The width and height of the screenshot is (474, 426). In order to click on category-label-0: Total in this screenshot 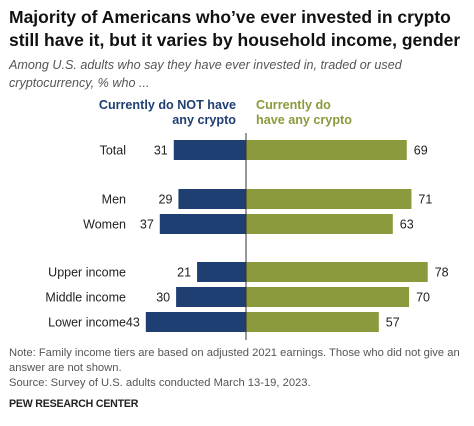, I will do `click(113, 151)`.